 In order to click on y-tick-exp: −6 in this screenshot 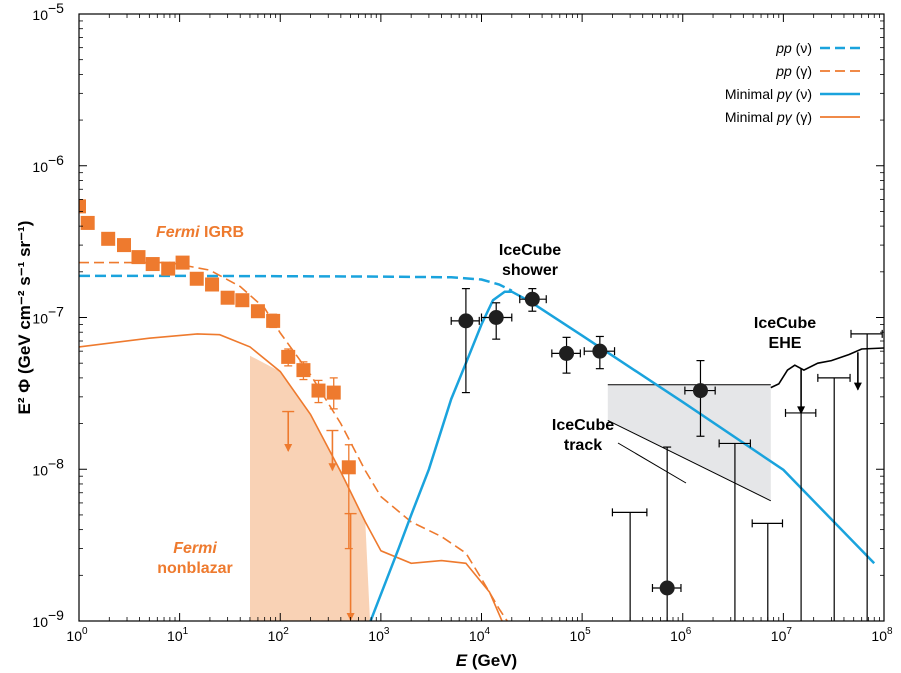, I will do `click(56, 160)`.